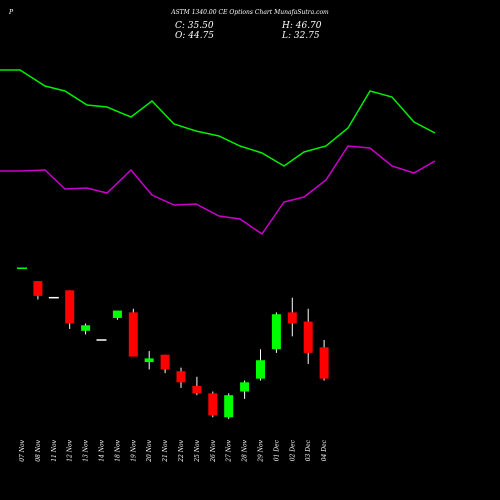 The image size is (500, 500). What do you see at coordinates (245, 450) in the screenshot?
I see `x-tick-label: 28 Nov` at bounding box center [245, 450].